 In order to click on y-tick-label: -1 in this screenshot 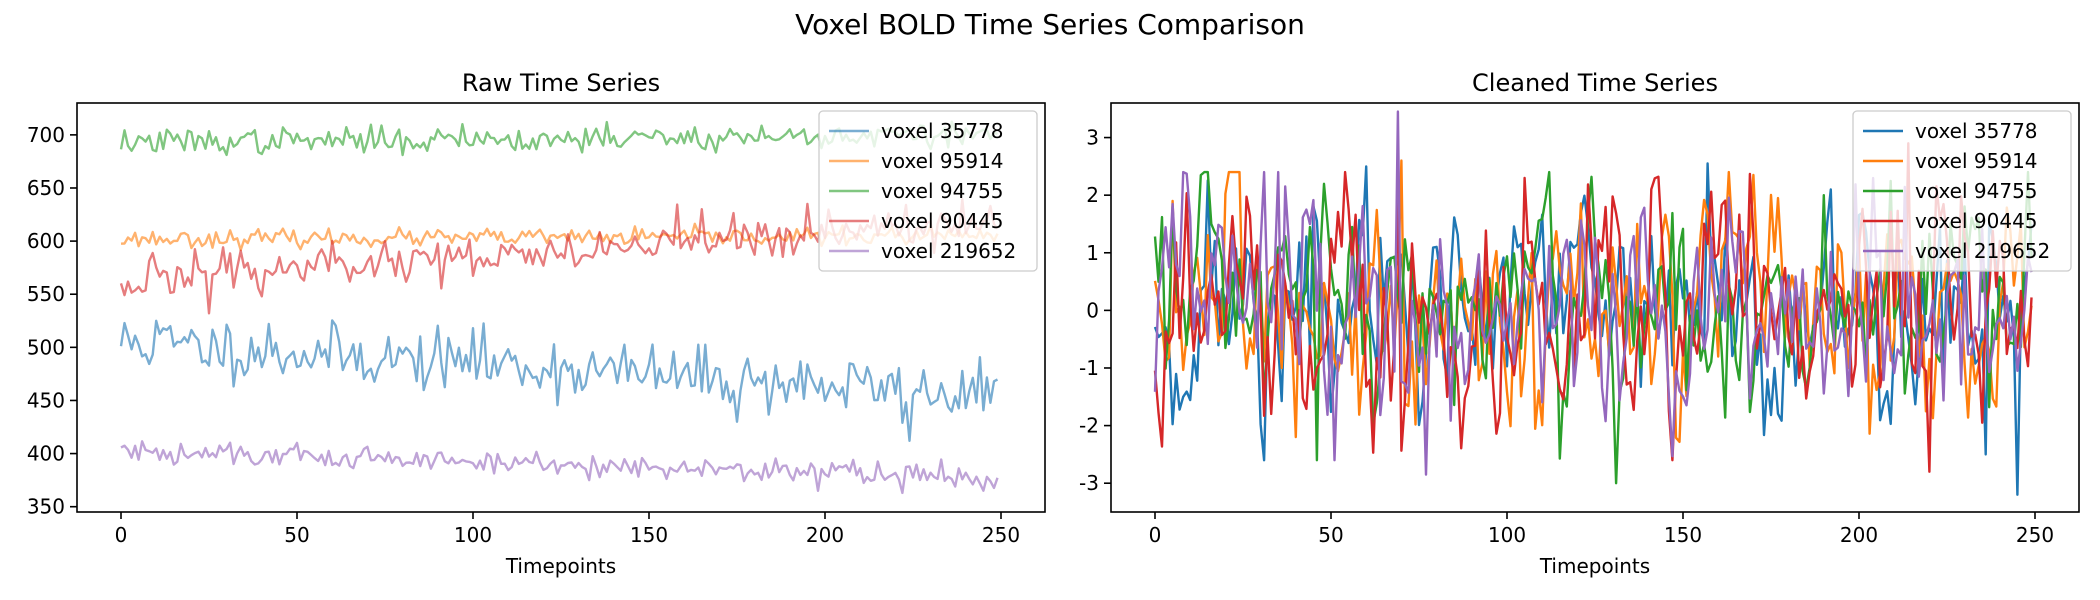, I will do `click(1089, 368)`.